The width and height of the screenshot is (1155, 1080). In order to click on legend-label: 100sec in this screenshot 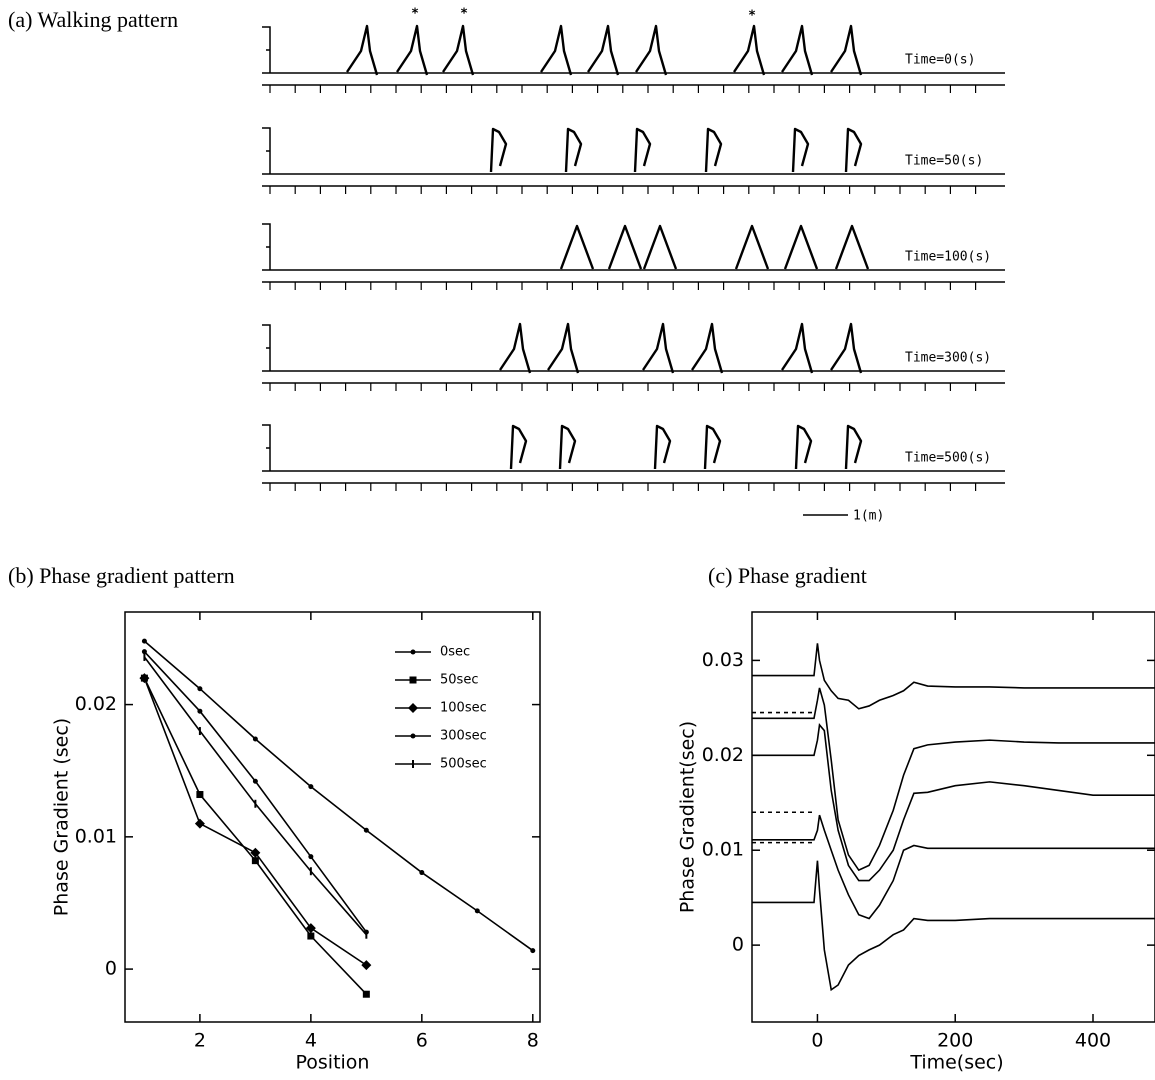, I will do `click(463, 708)`.